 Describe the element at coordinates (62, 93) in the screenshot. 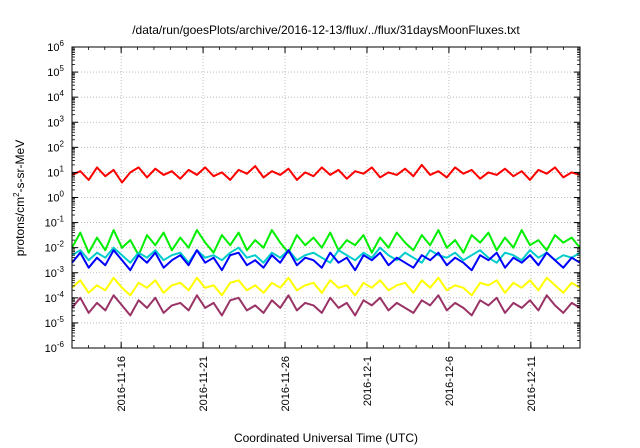

I see `y-tick-exp: 4` at that location.